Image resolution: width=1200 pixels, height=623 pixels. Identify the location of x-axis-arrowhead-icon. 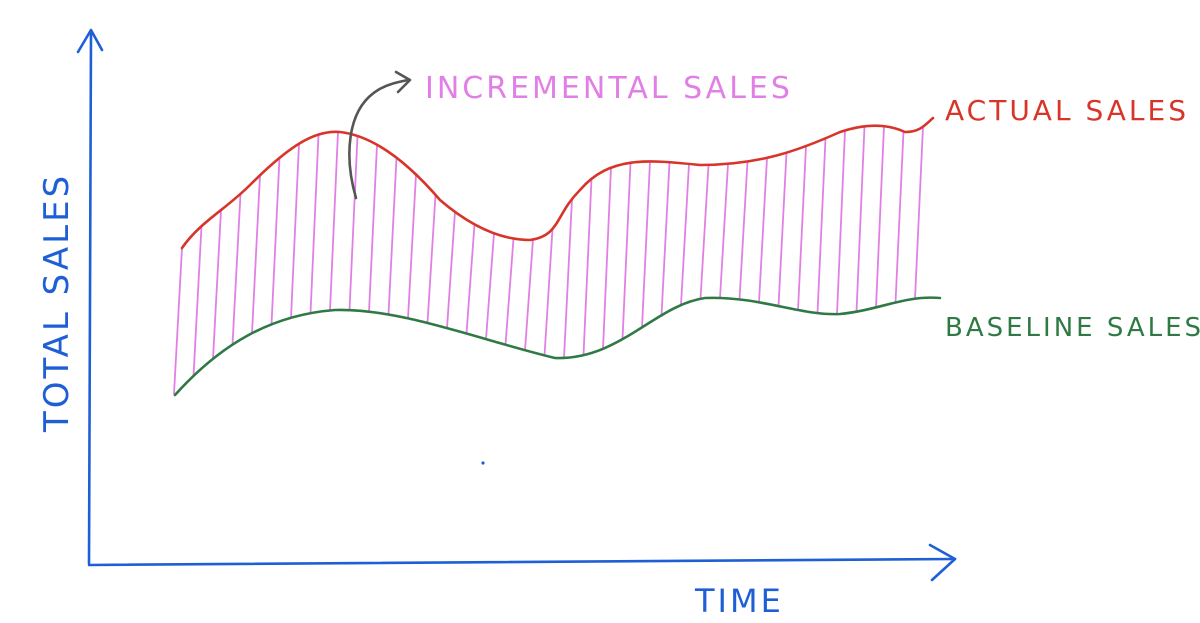
(942, 562).